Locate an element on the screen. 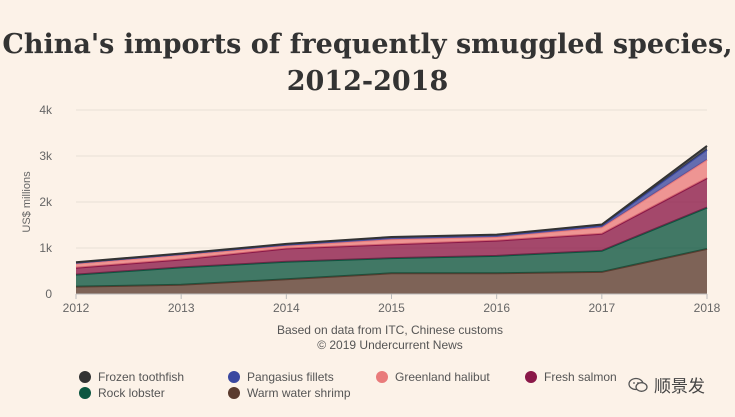  x-tick-label: 2016 is located at coordinates (496, 308).